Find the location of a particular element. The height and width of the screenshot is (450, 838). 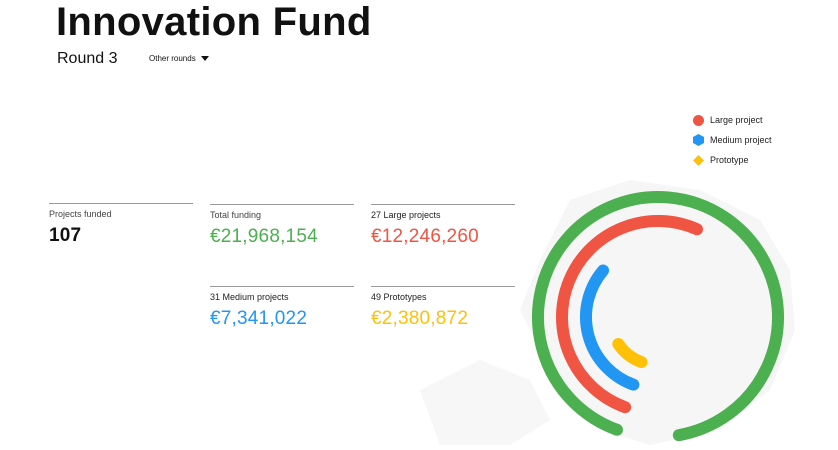

stat-label: Total funding is located at coordinates (236, 215).